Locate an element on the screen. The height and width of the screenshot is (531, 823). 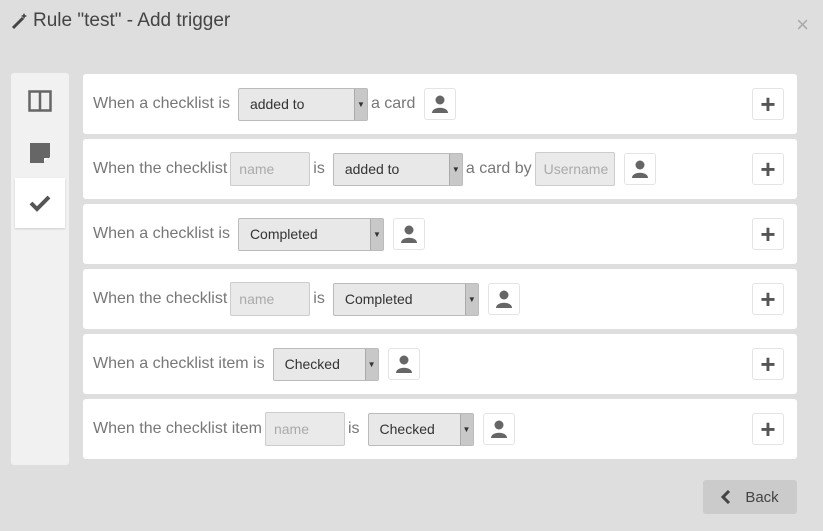
tab-board is located at coordinates (40, 101).